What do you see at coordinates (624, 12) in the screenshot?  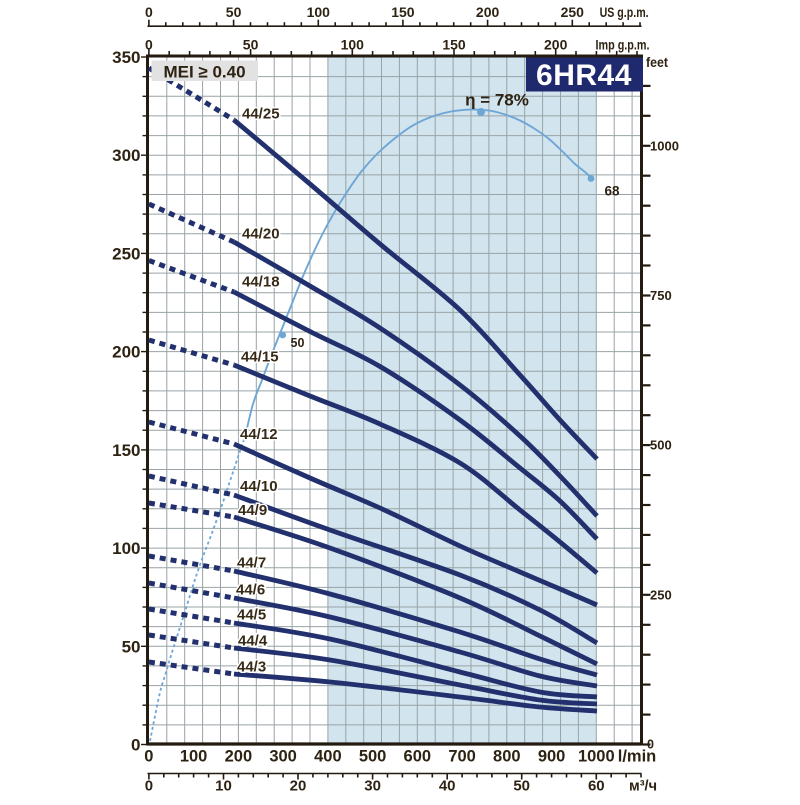 I see `svg-text: US g.p.m.` at bounding box center [624, 12].